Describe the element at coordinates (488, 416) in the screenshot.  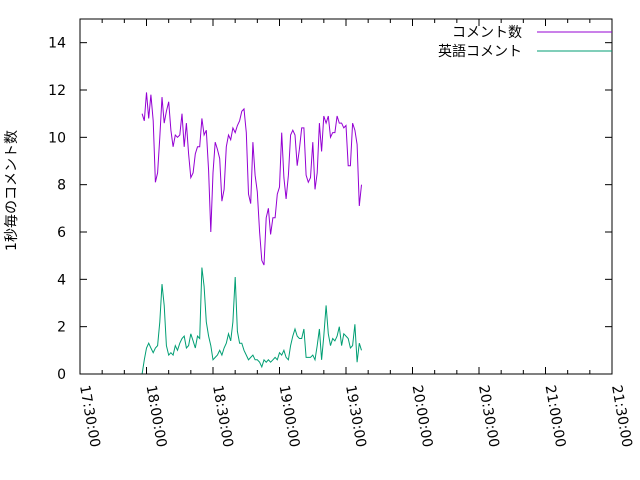
I see `x-tick-label: 20:30:00` at that location.